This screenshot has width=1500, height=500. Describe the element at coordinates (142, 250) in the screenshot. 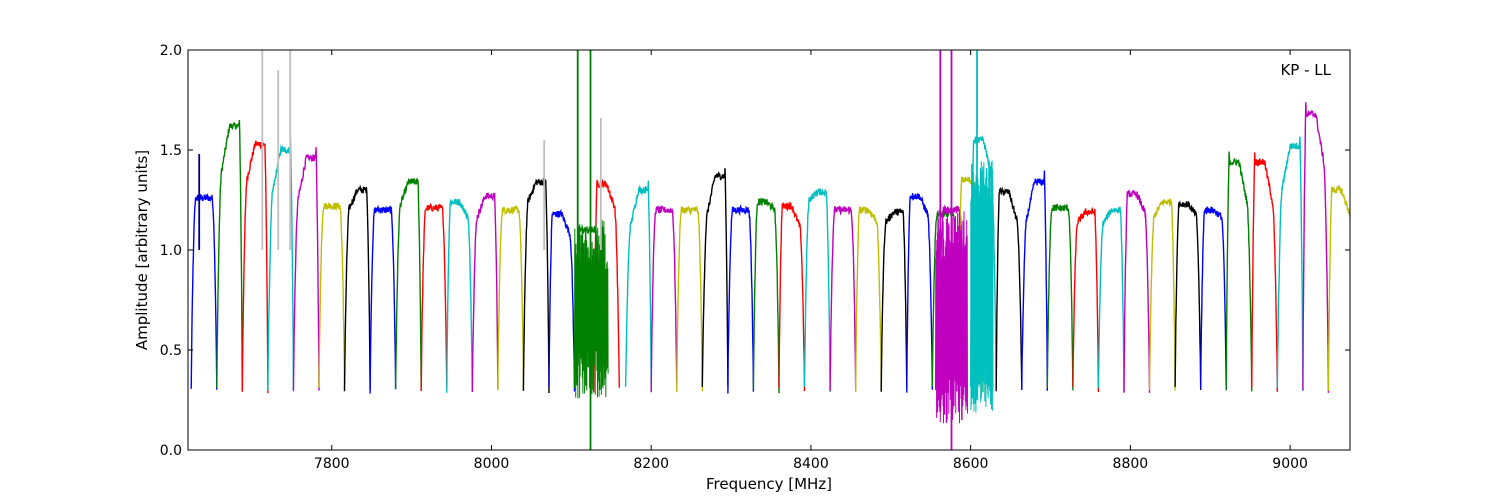

I see `y-axis-label: Amplitude [arbitrary units]` at that location.